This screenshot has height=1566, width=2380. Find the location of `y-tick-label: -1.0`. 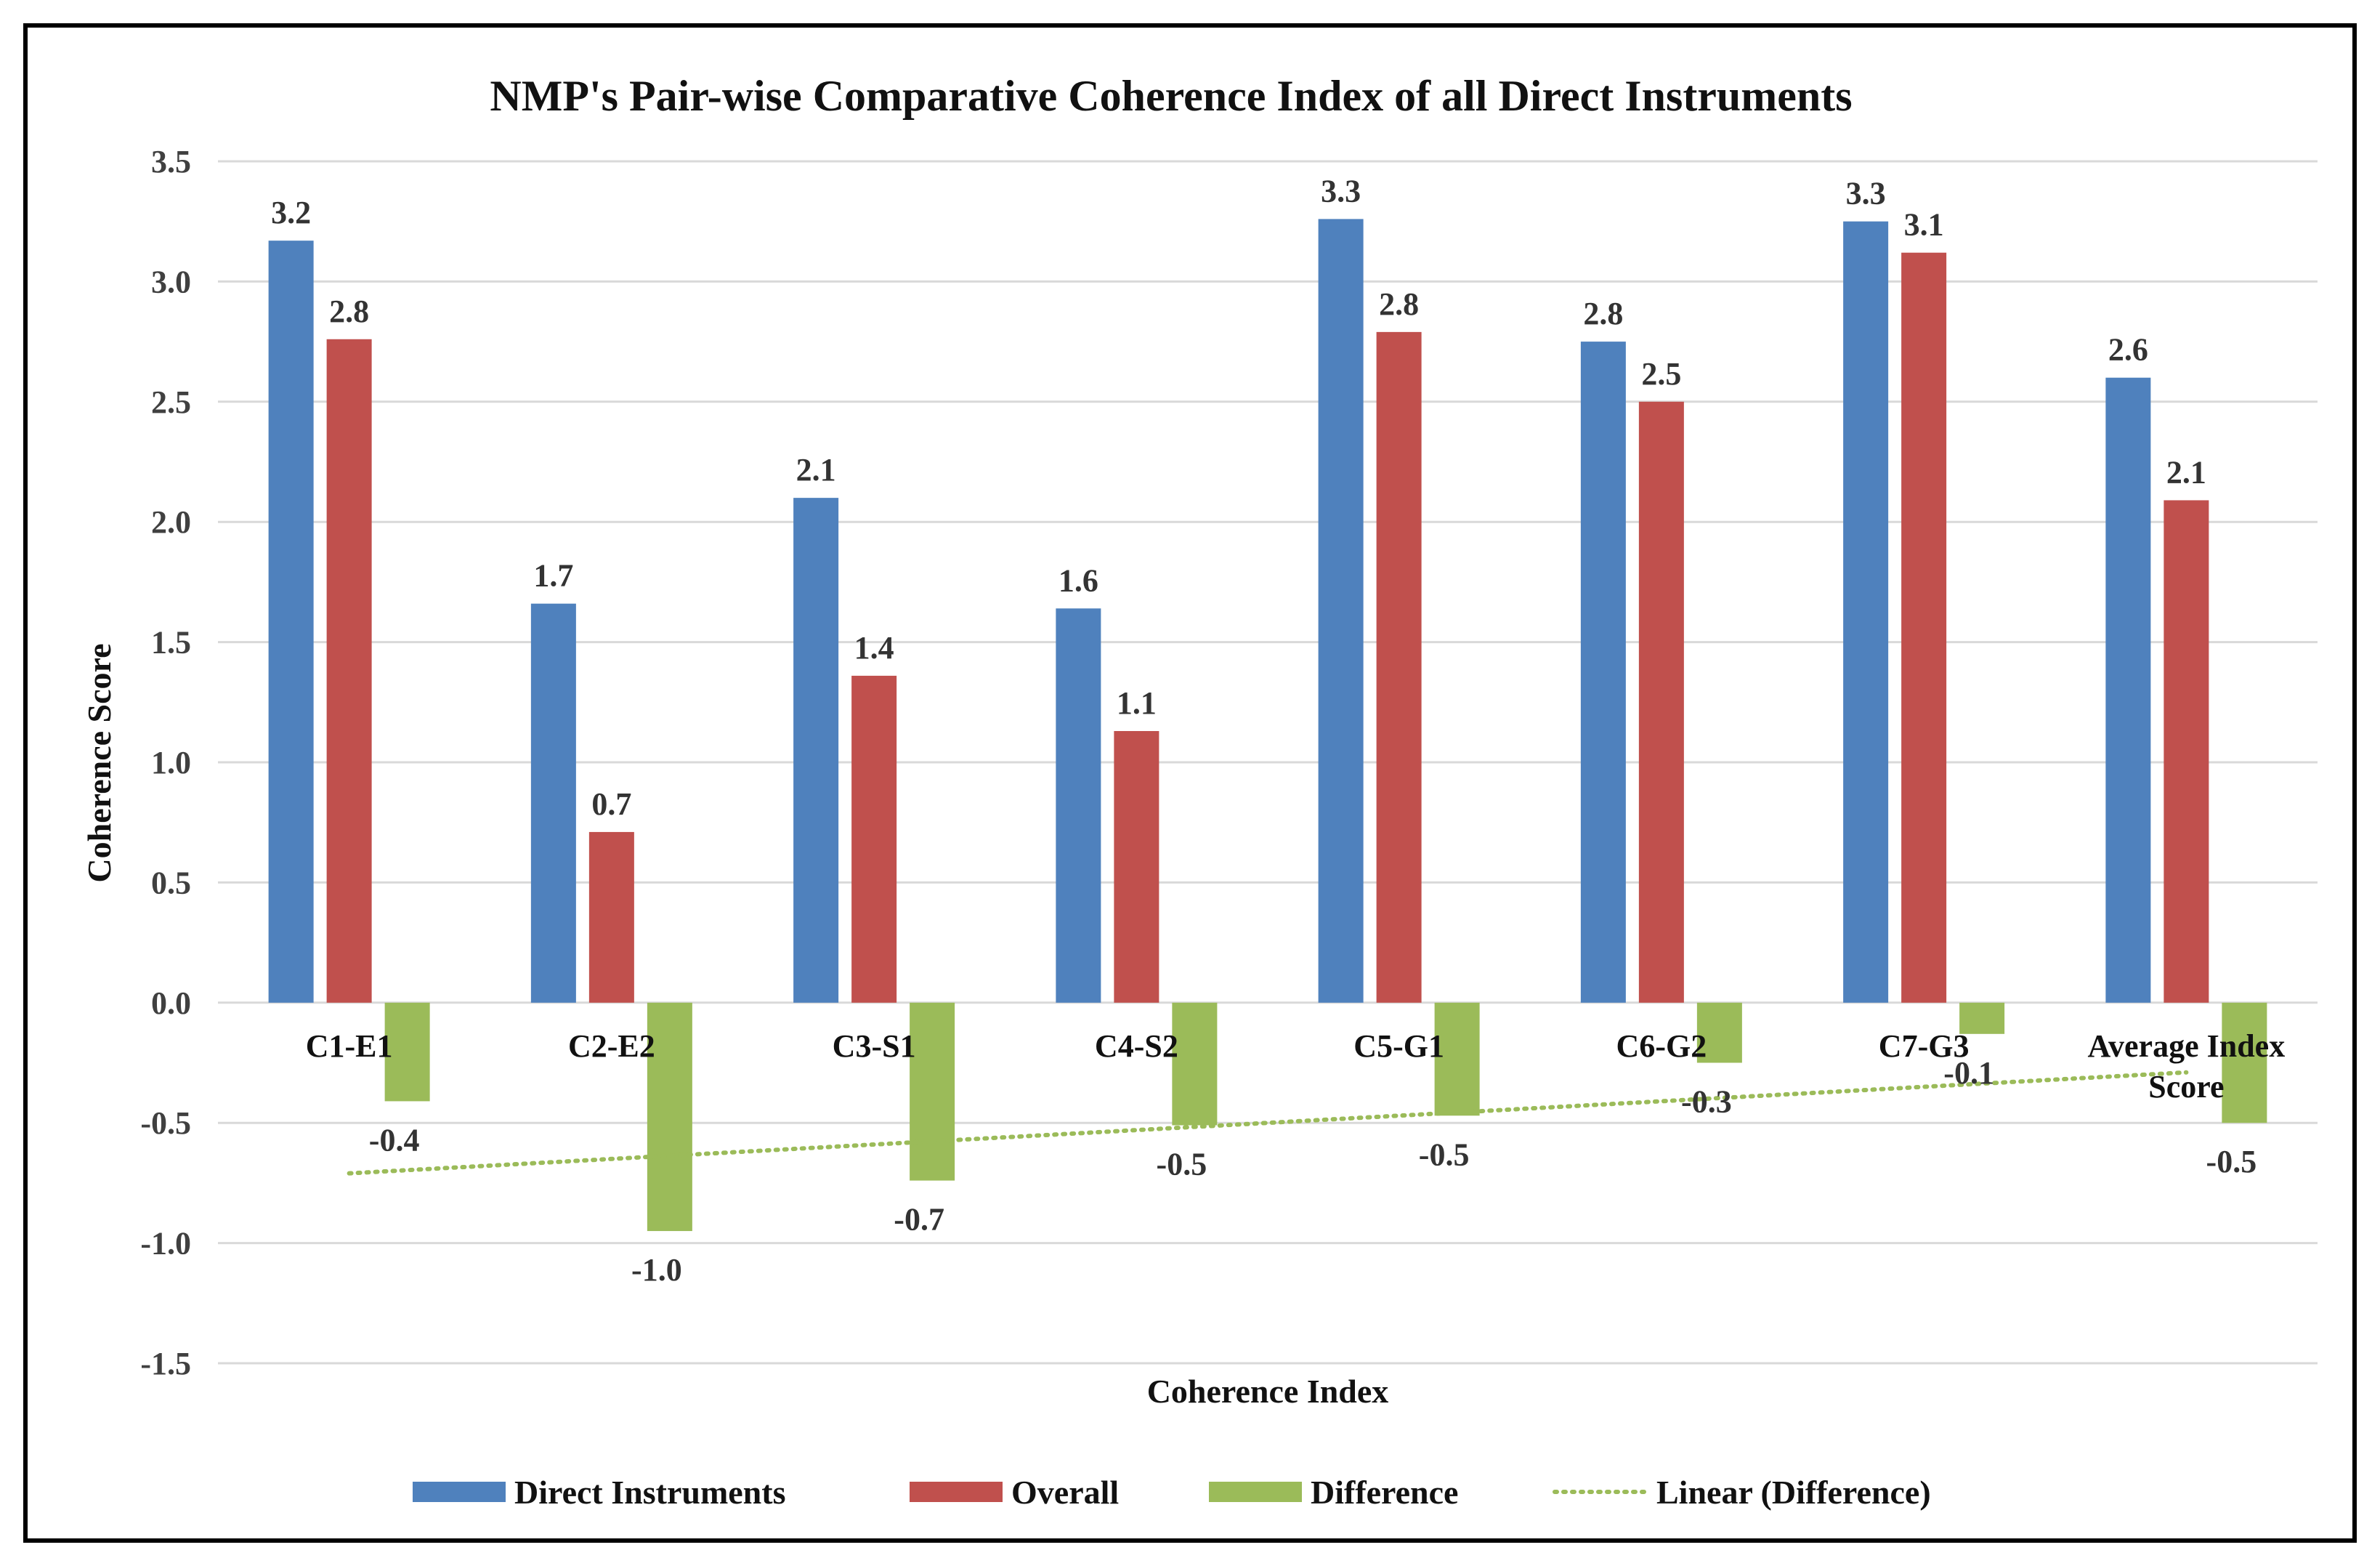

y-tick-label: -1.0 is located at coordinates (165, 1244).